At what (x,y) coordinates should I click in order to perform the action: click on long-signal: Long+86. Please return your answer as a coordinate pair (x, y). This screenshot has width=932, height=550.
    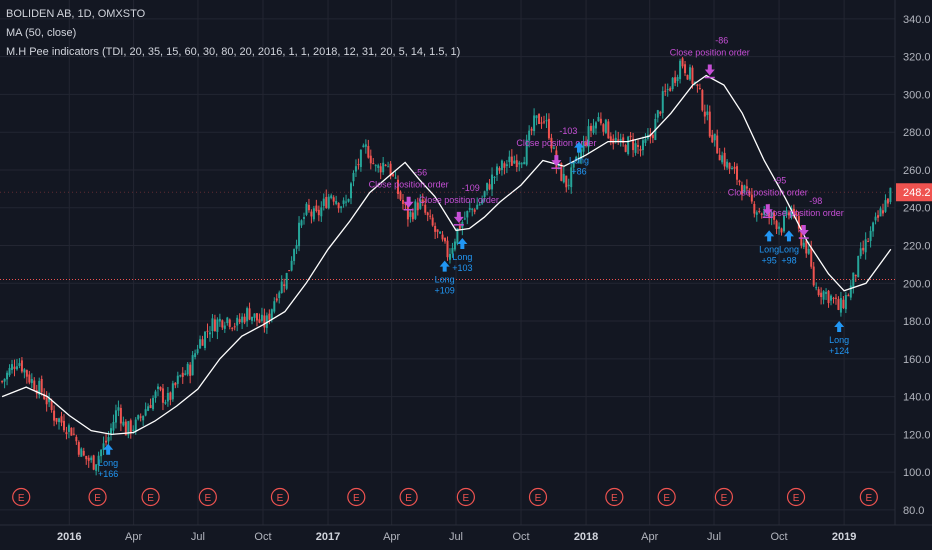
    Looking at the image, I should click on (579, 159).